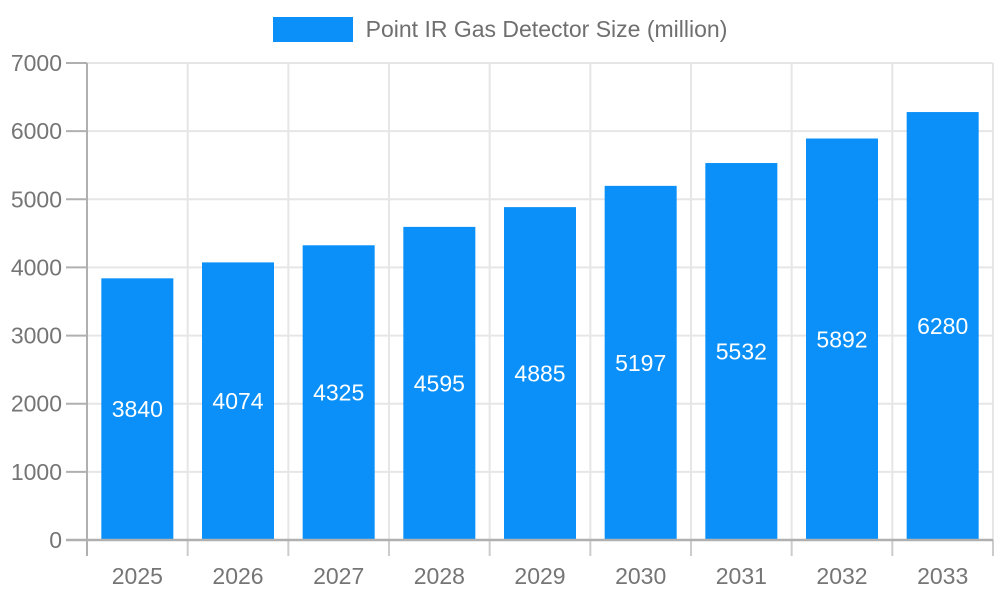  I want to click on bar-value-label: 6280, so click(942, 326).